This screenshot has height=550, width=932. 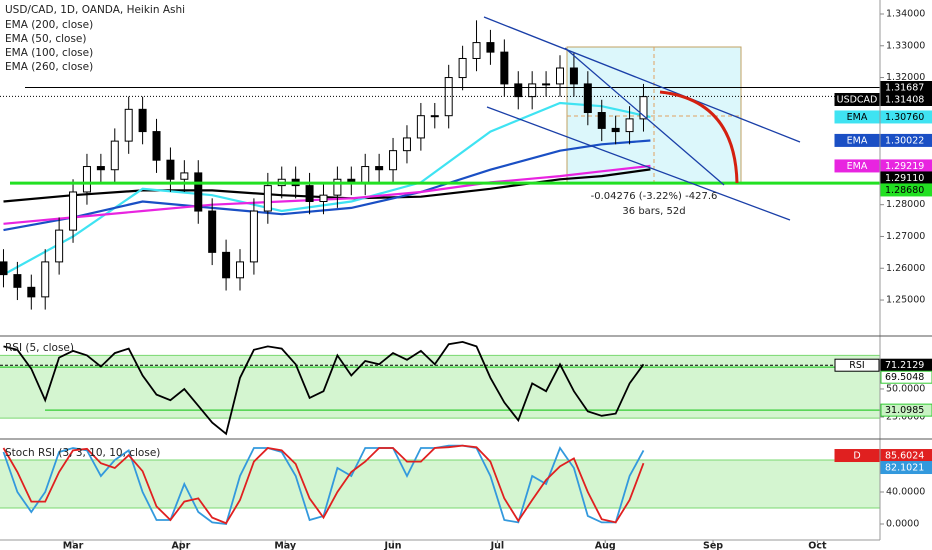 I want to click on x-tick-label: Aug, so click(x=605, y=545).